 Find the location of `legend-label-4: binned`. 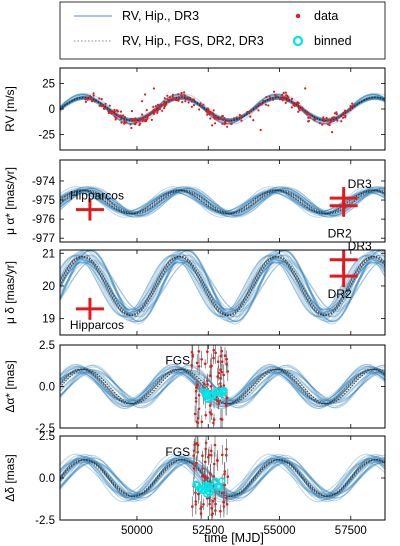

legend-label-4: binned is located at coordinates (333, 41).